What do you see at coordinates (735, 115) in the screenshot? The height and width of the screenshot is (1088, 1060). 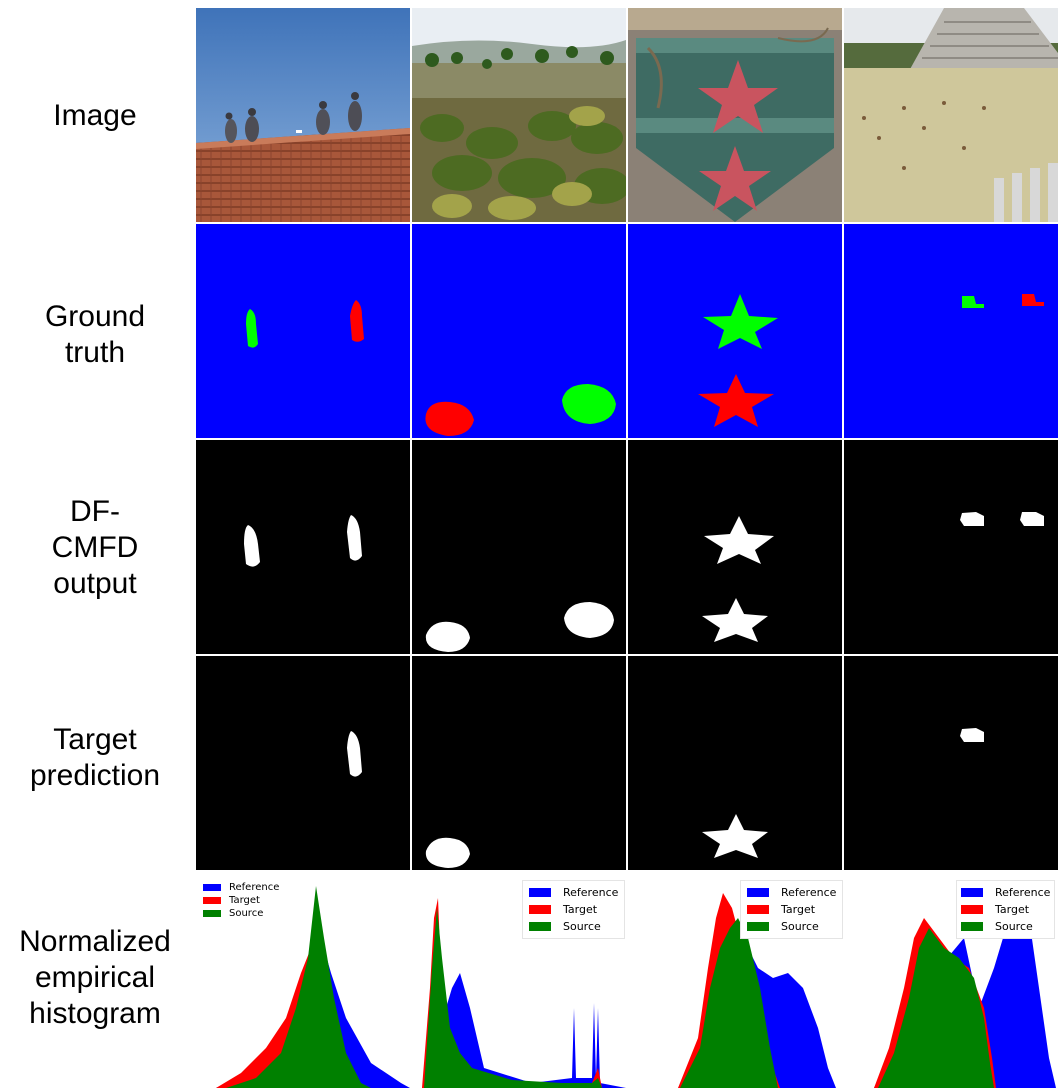 I see `photo-green-sign-red-stars` at bounding box center [735, 115].